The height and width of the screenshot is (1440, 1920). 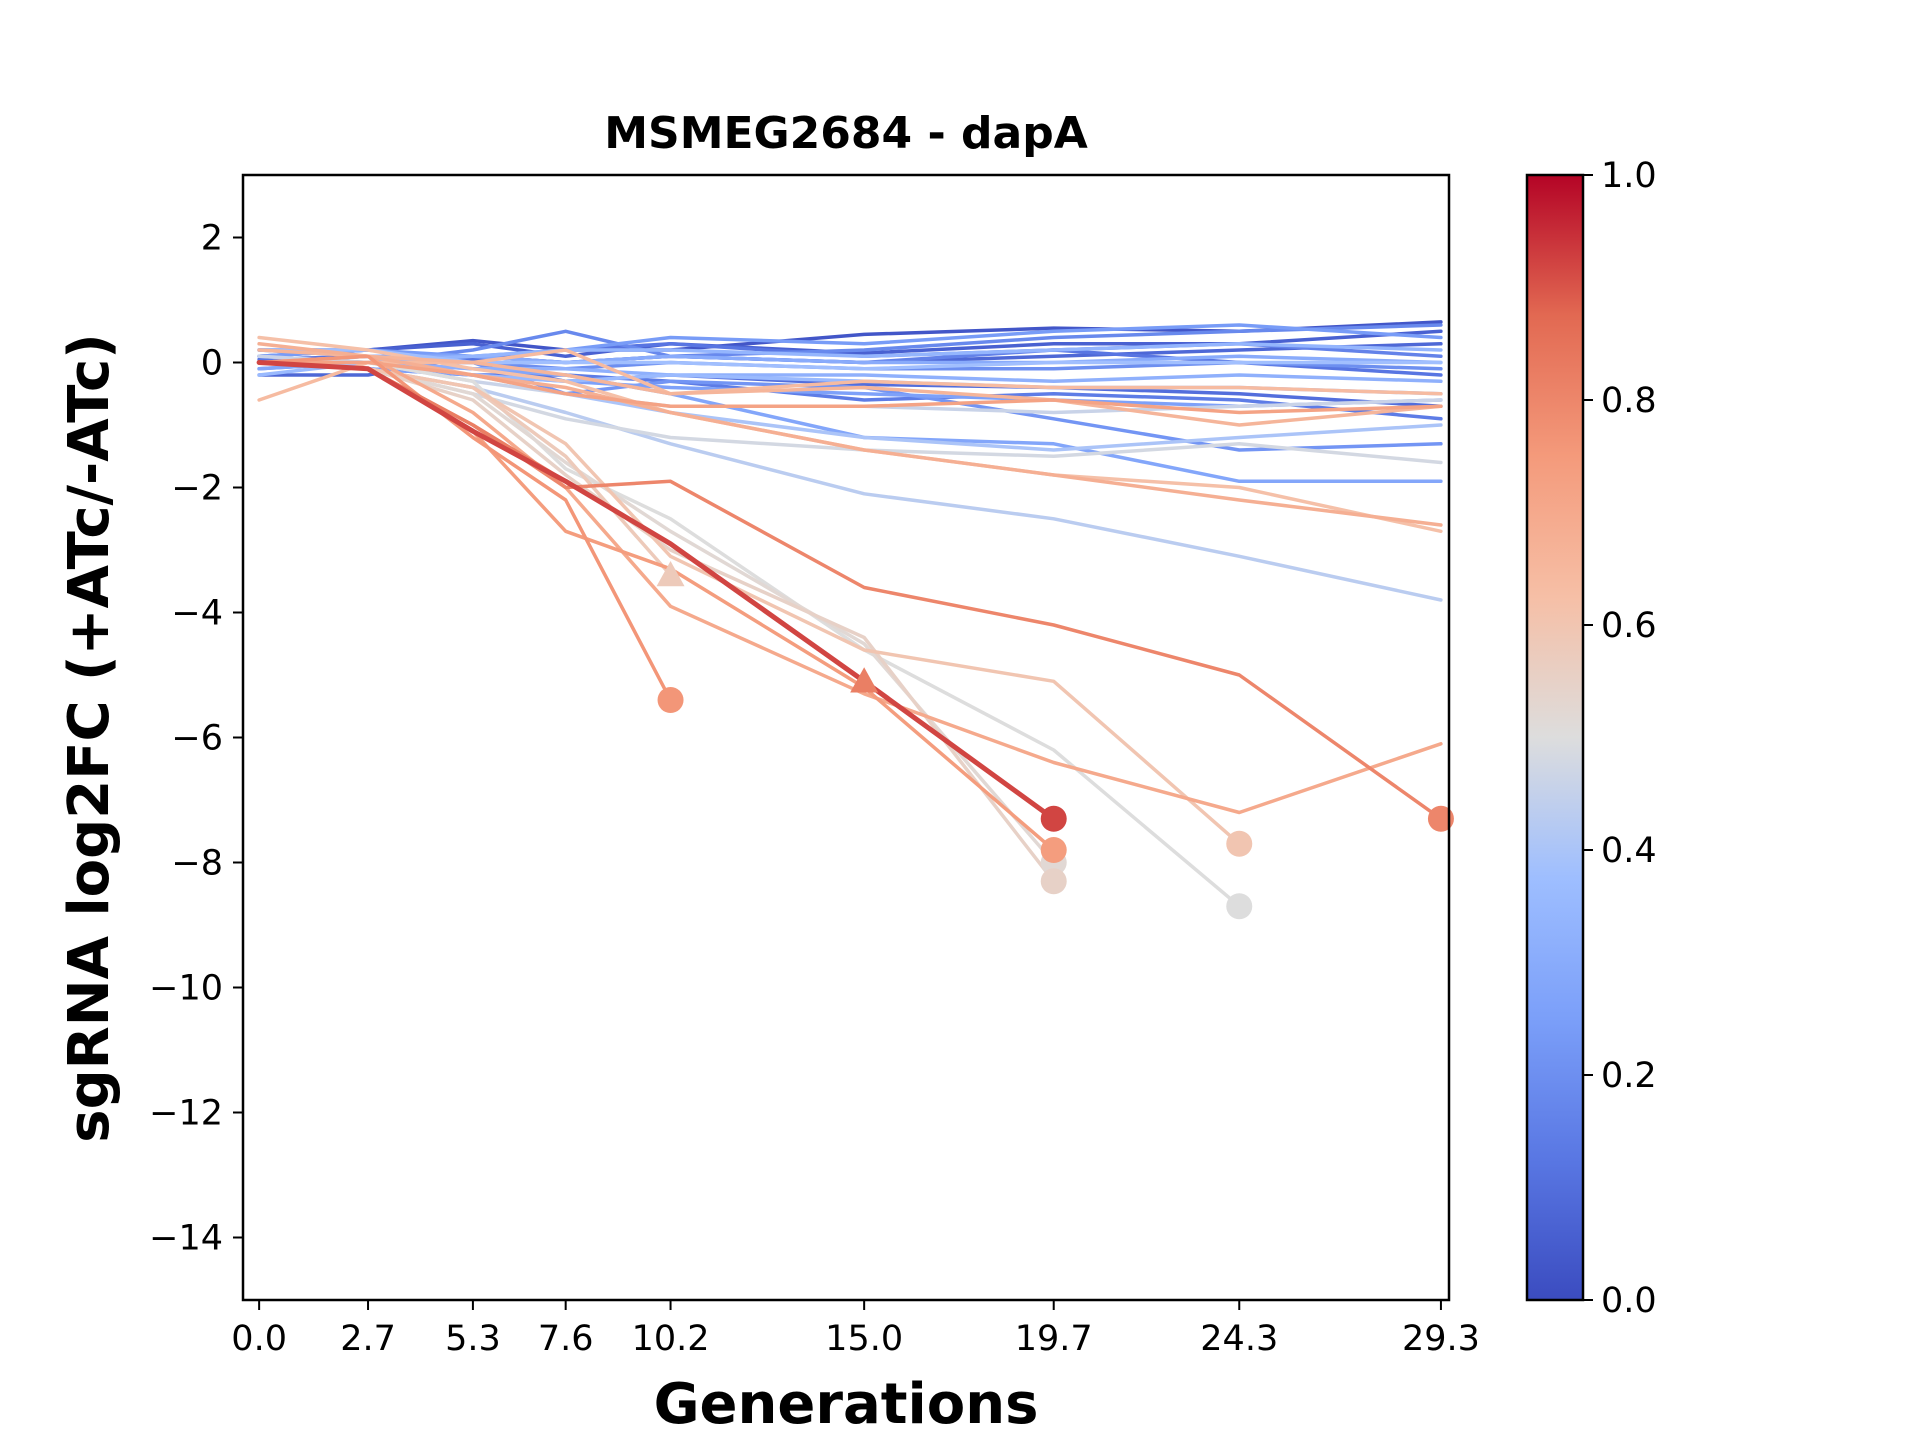 What do you see at coordinates (671, 1339) in the screenshot?
I see `x-tick-label: 10.2` at bounding box center [671, 1339].